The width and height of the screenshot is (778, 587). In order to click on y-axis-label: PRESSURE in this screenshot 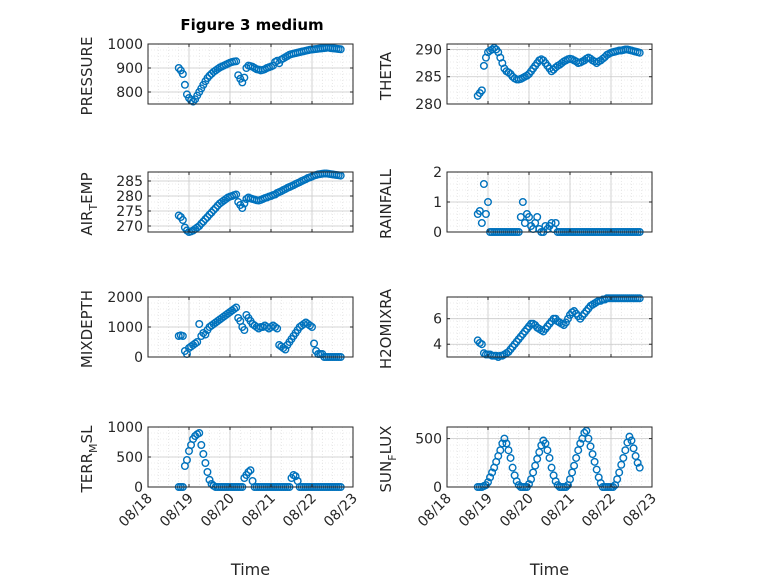, I will do `click(87, 76)`.